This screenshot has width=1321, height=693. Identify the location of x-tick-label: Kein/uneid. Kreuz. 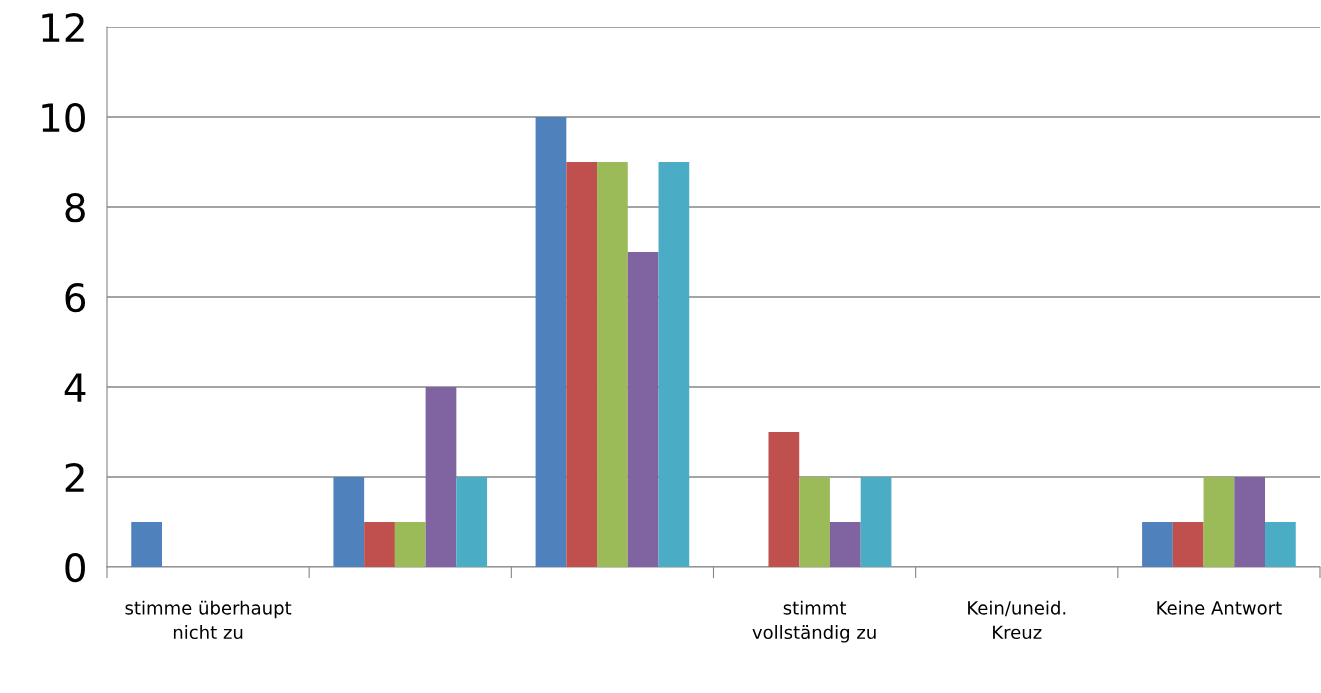
(1017, 620).